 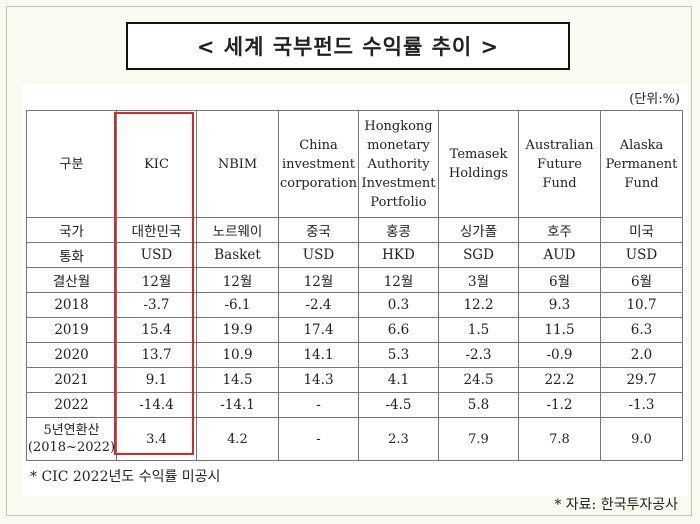 What do you see at coordinates (559, 305) in the screenshot?
I see `table-cell: 9.3` at bounding box center [559, 305].